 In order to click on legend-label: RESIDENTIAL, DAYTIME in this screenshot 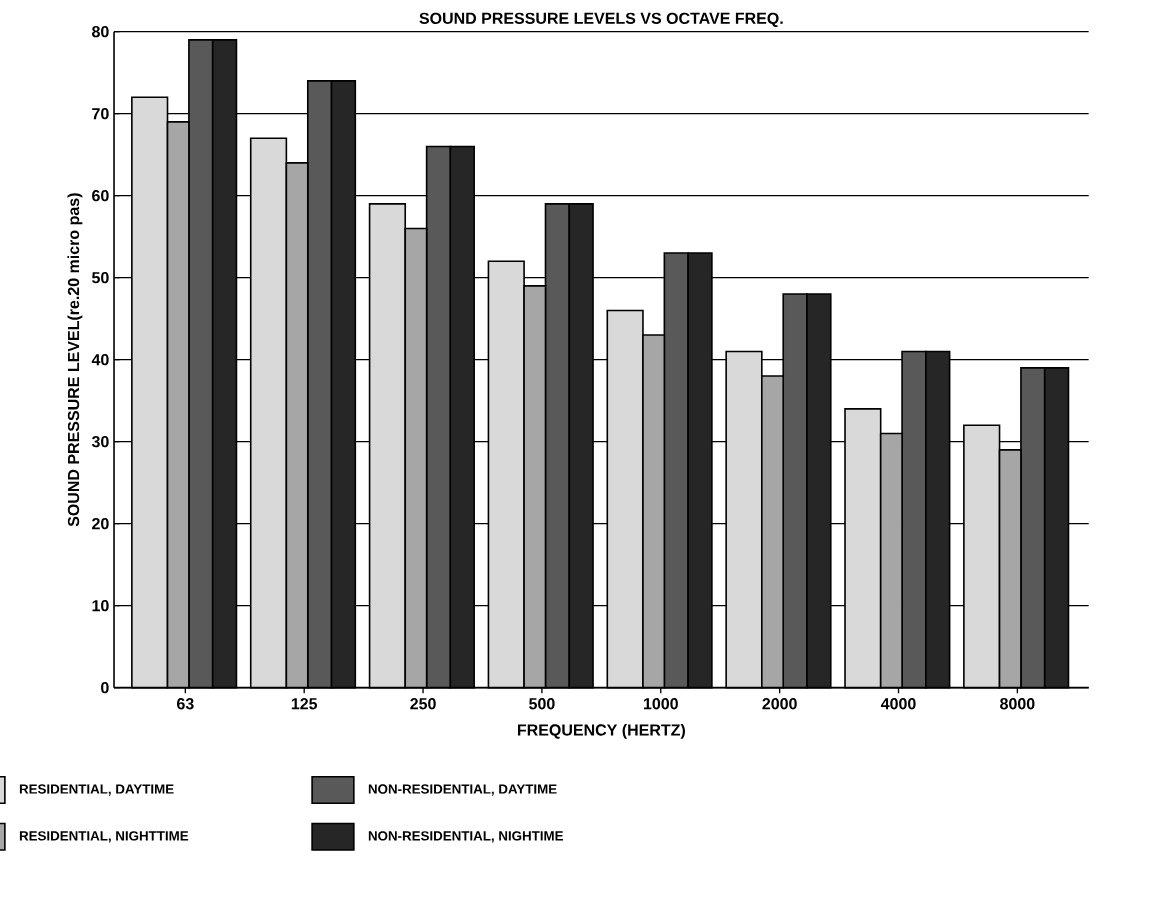, I will do `click(96, 790)`.